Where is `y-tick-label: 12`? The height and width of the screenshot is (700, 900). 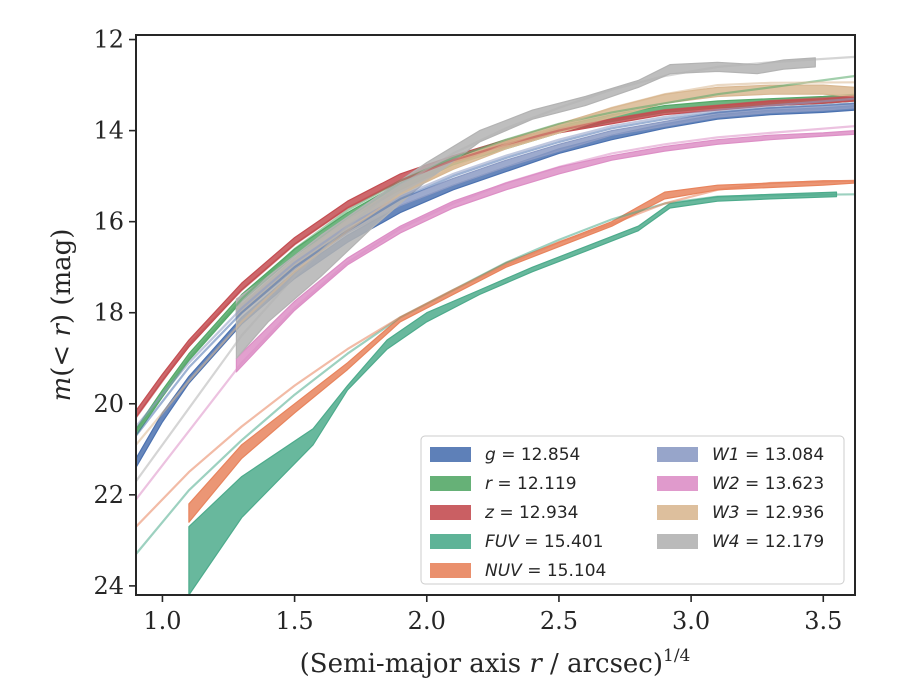
y-tick-label: 12 is located at coordinates (108, 40).